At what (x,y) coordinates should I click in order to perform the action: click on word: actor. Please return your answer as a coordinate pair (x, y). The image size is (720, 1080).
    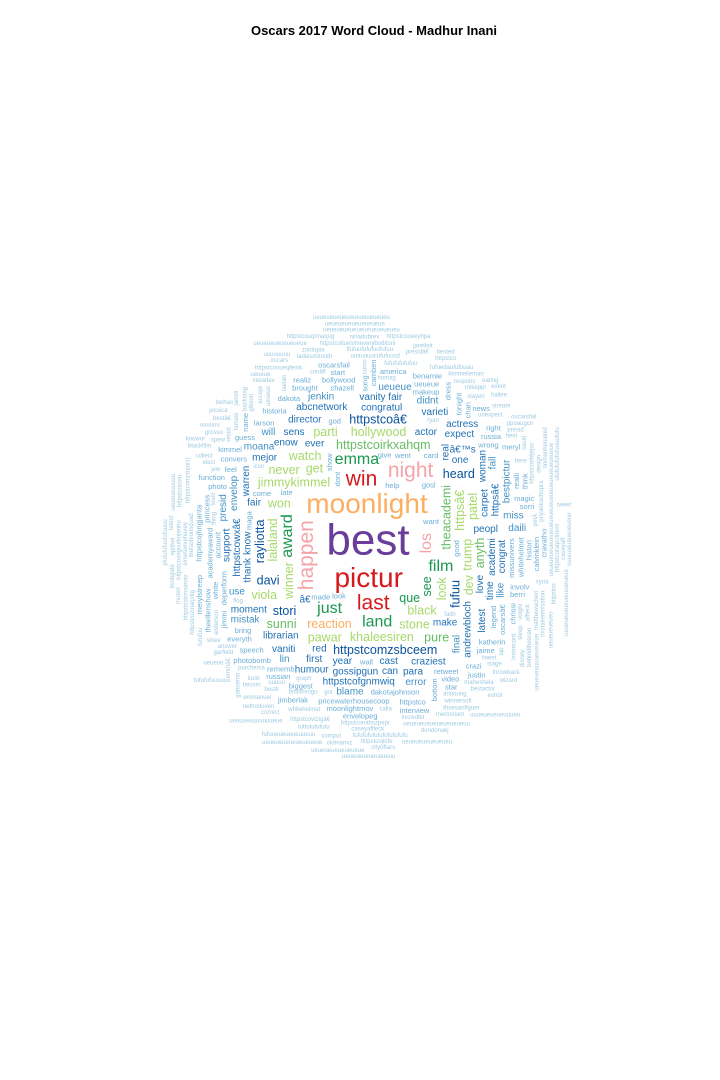
    Looking at the image, I should click on (426, 432).